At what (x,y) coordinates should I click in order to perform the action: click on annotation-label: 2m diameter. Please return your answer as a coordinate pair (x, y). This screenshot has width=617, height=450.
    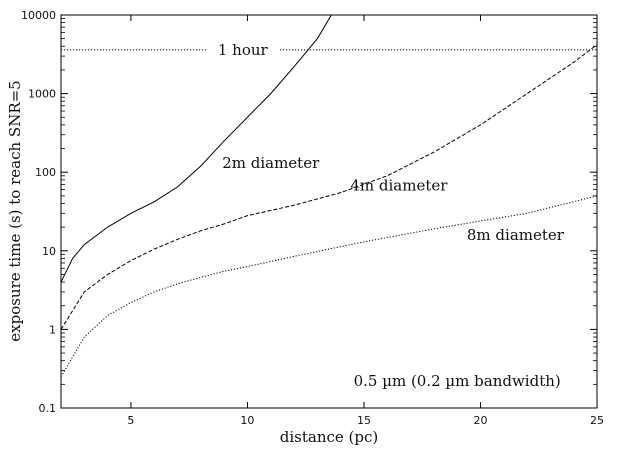
    Looking at the image, I should click on (271, 163).